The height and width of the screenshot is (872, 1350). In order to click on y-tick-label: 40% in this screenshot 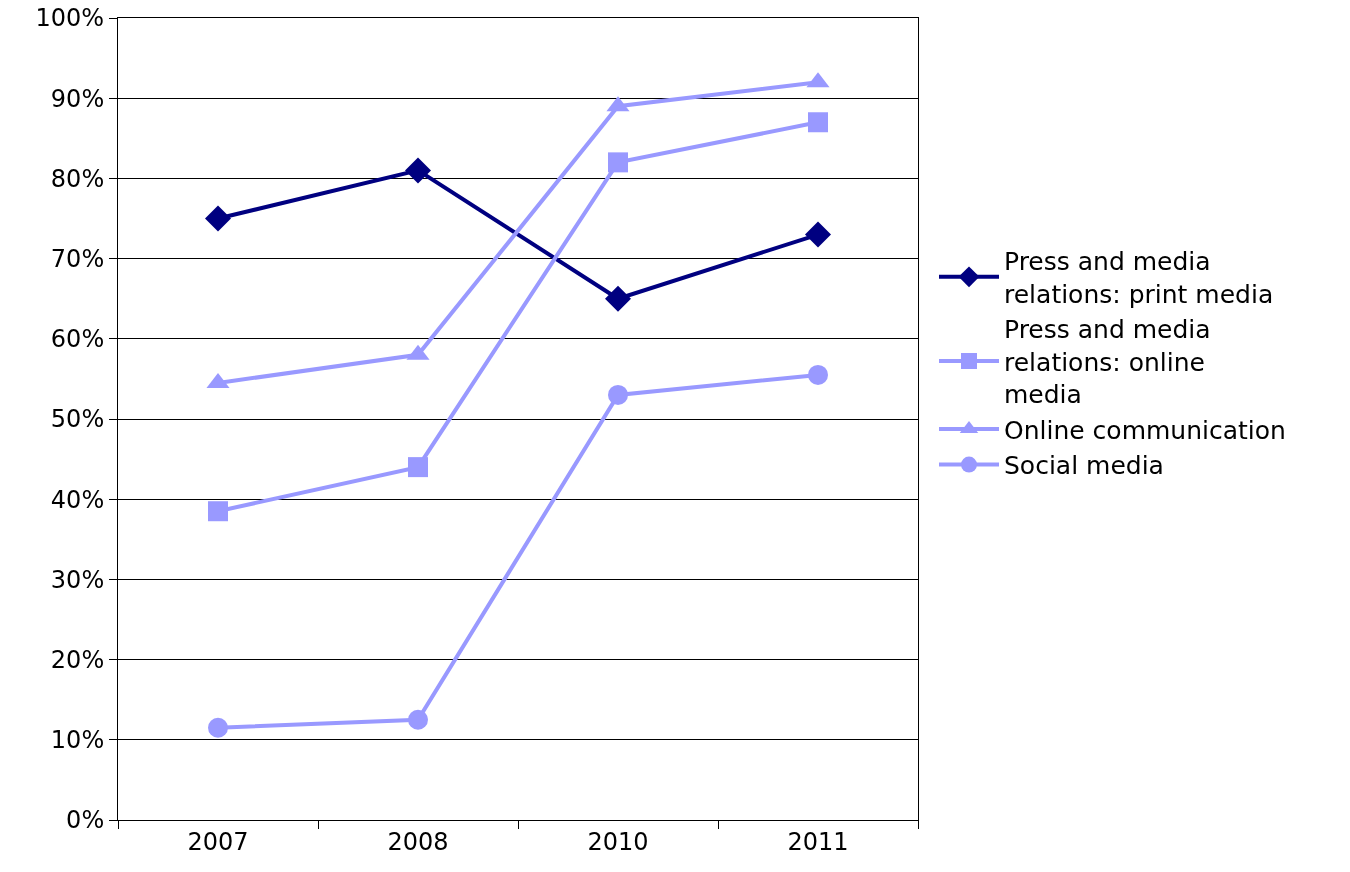, I will do `click(77, 499)`.